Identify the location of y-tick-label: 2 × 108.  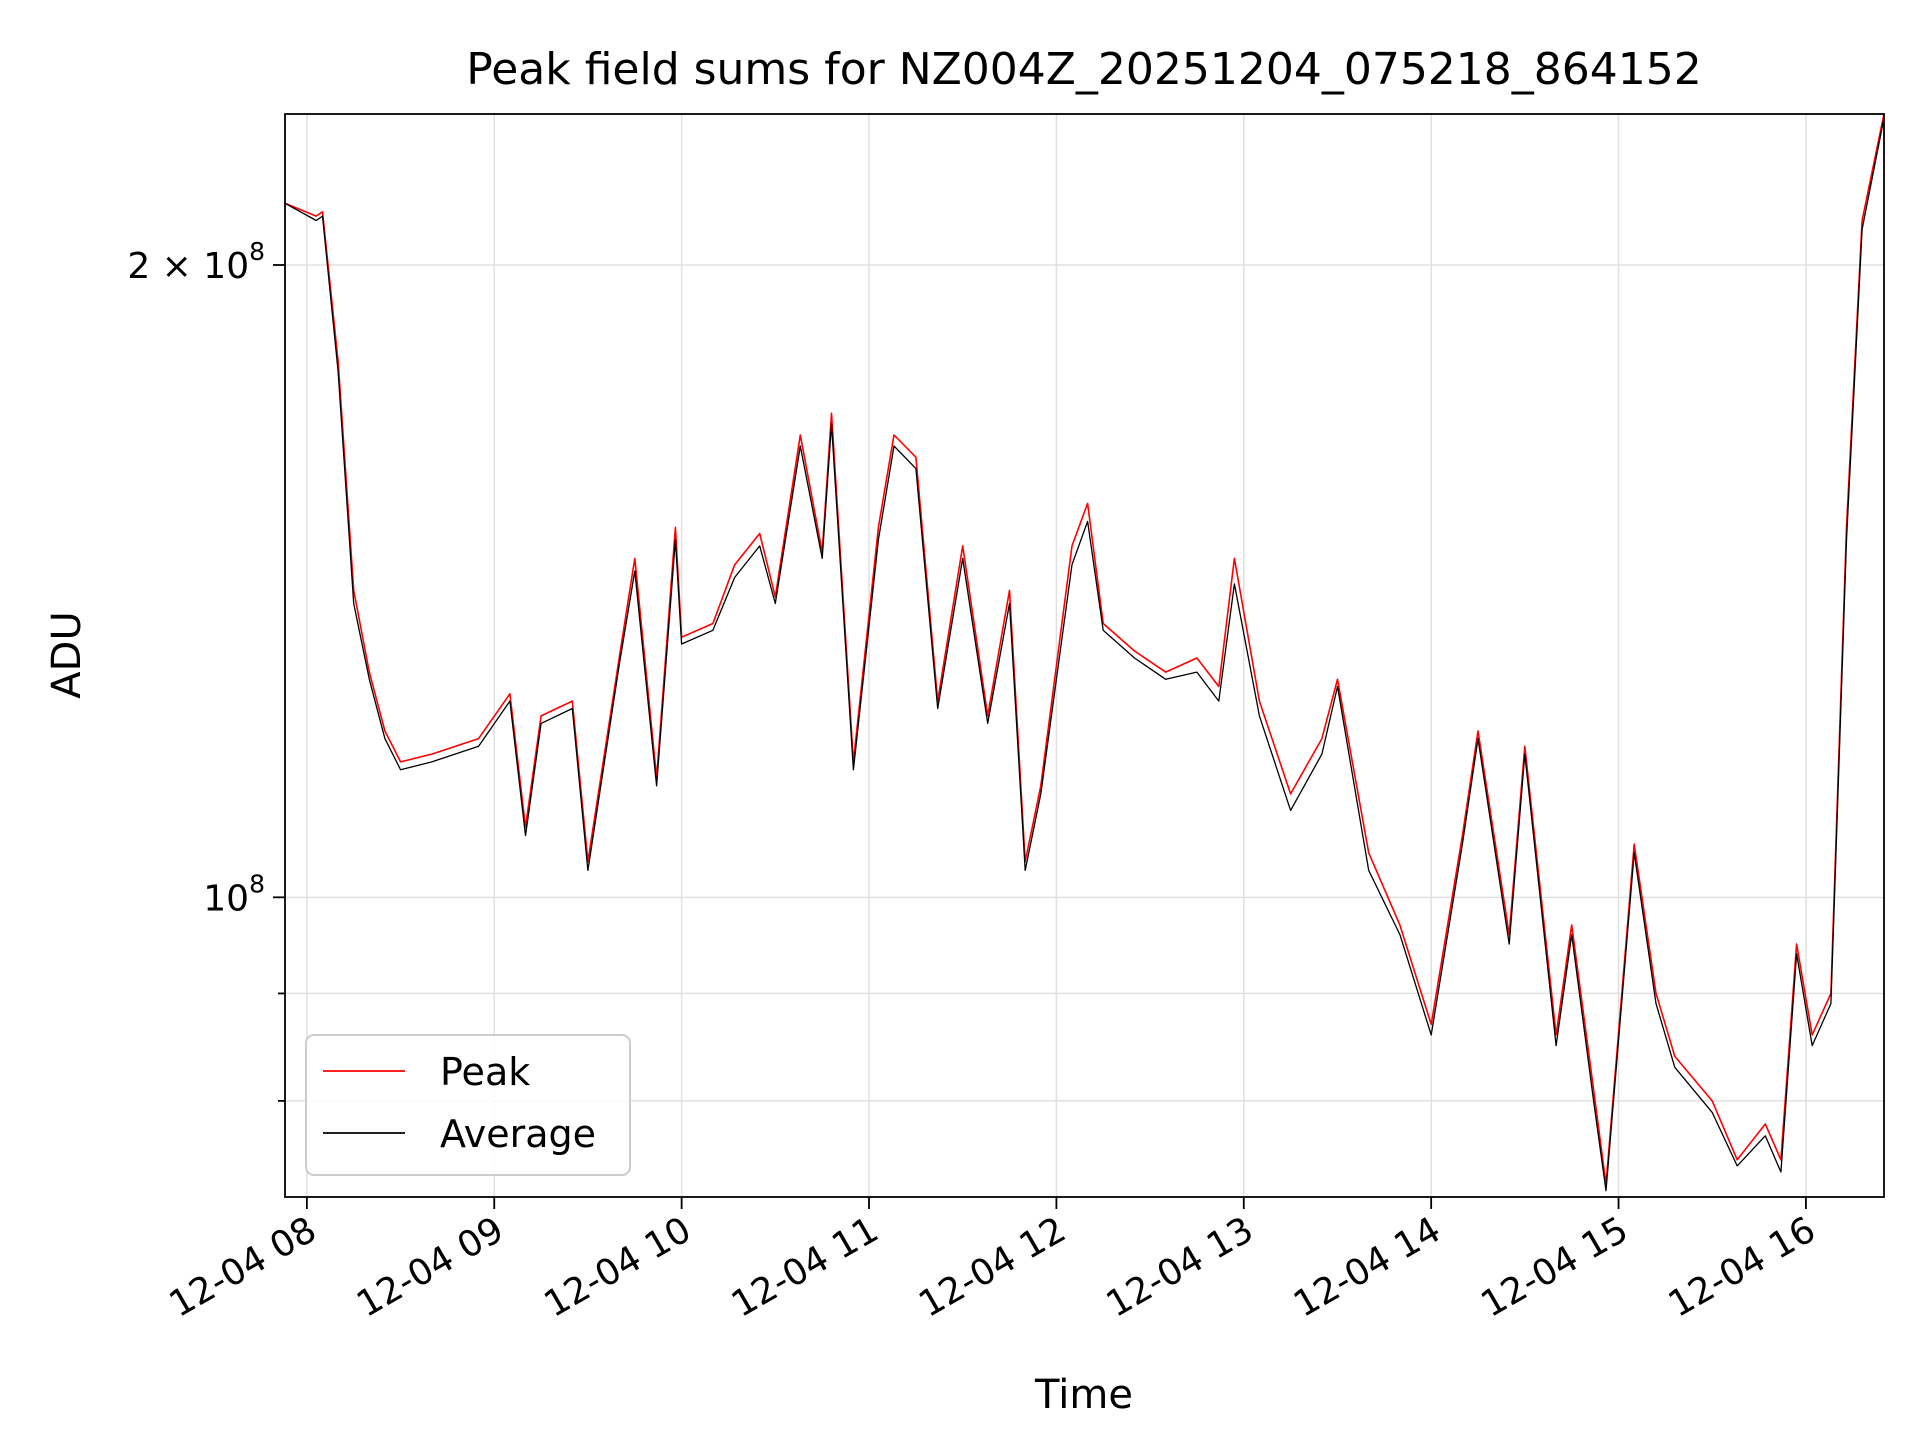
(196, 262).